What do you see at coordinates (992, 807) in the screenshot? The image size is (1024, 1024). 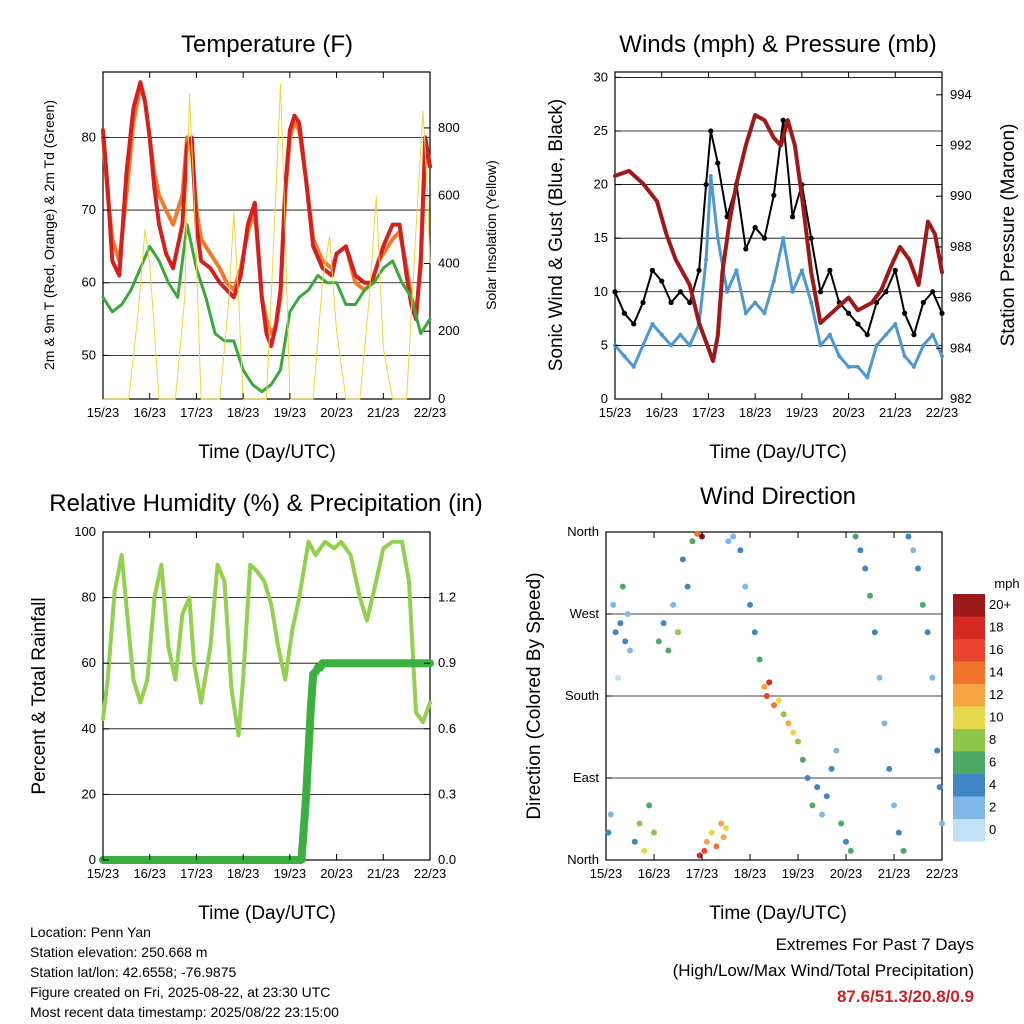 I see `colorbar-label: 2` at bounding box center [992, 807].